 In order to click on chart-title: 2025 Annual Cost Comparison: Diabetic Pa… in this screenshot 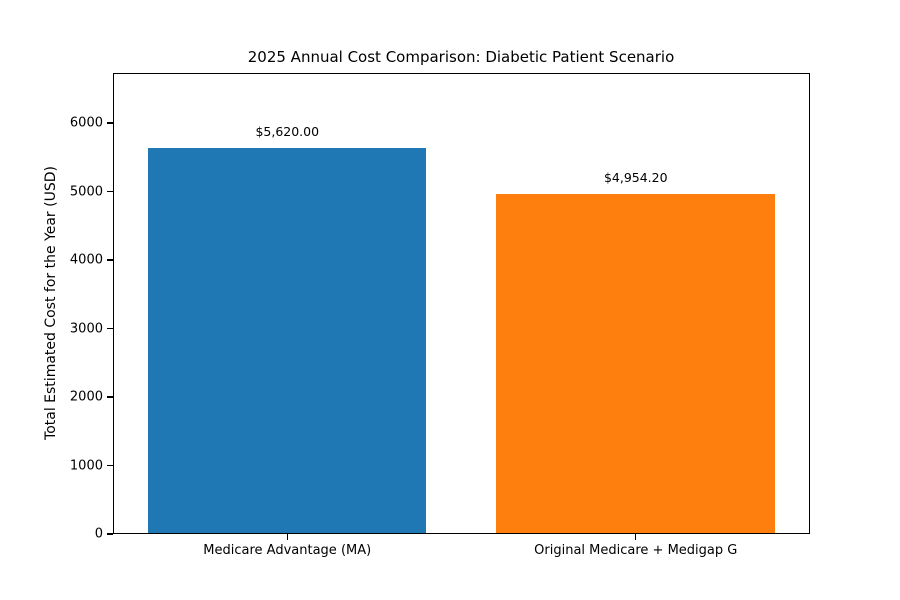, I will do `click(461, 57)`.